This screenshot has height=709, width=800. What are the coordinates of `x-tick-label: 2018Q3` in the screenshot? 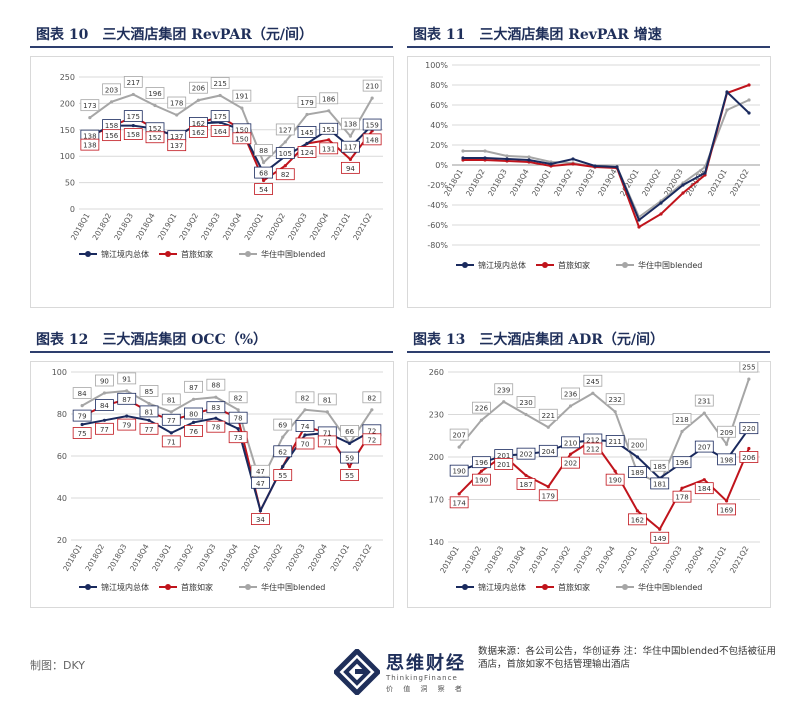 It's located at (117, 557).